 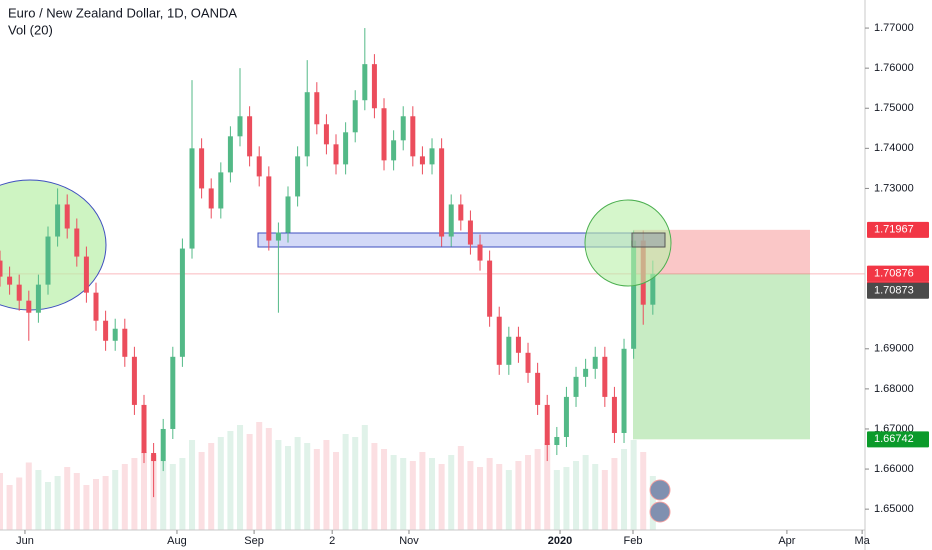 I want to click on x-tick-label: Aug, so click(x=177, y=541).